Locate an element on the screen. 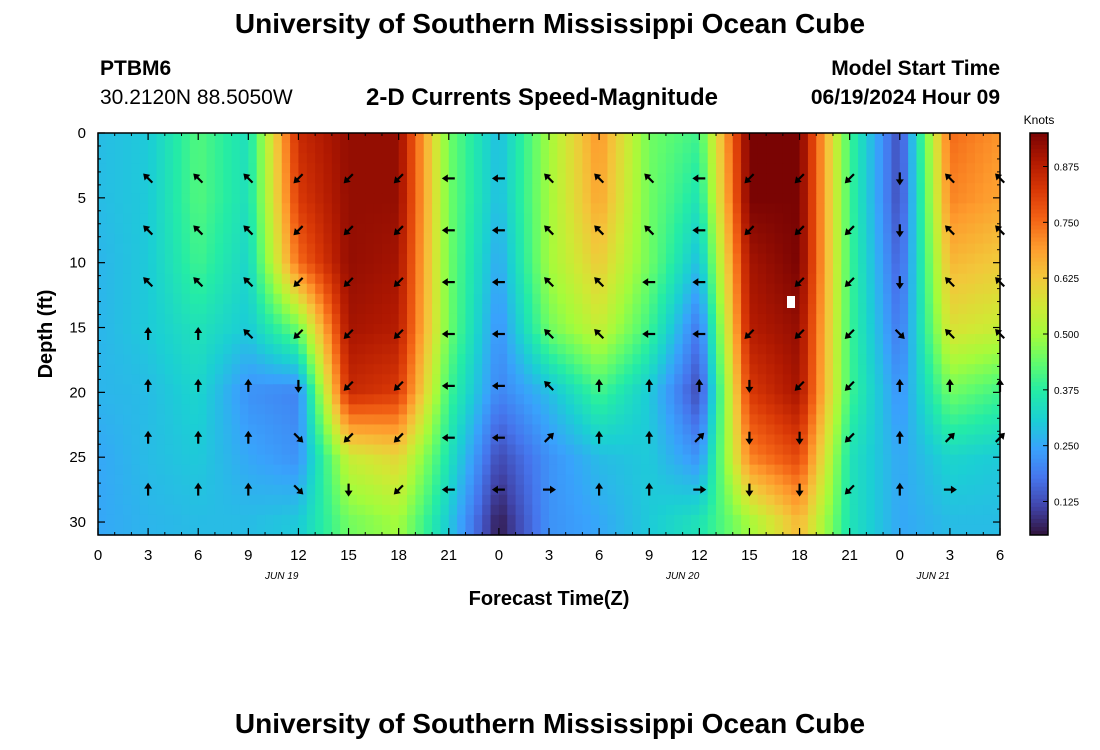 The height and width of the screenshot is (750, 1100). current-arrow is located at coordinates (398, 385).